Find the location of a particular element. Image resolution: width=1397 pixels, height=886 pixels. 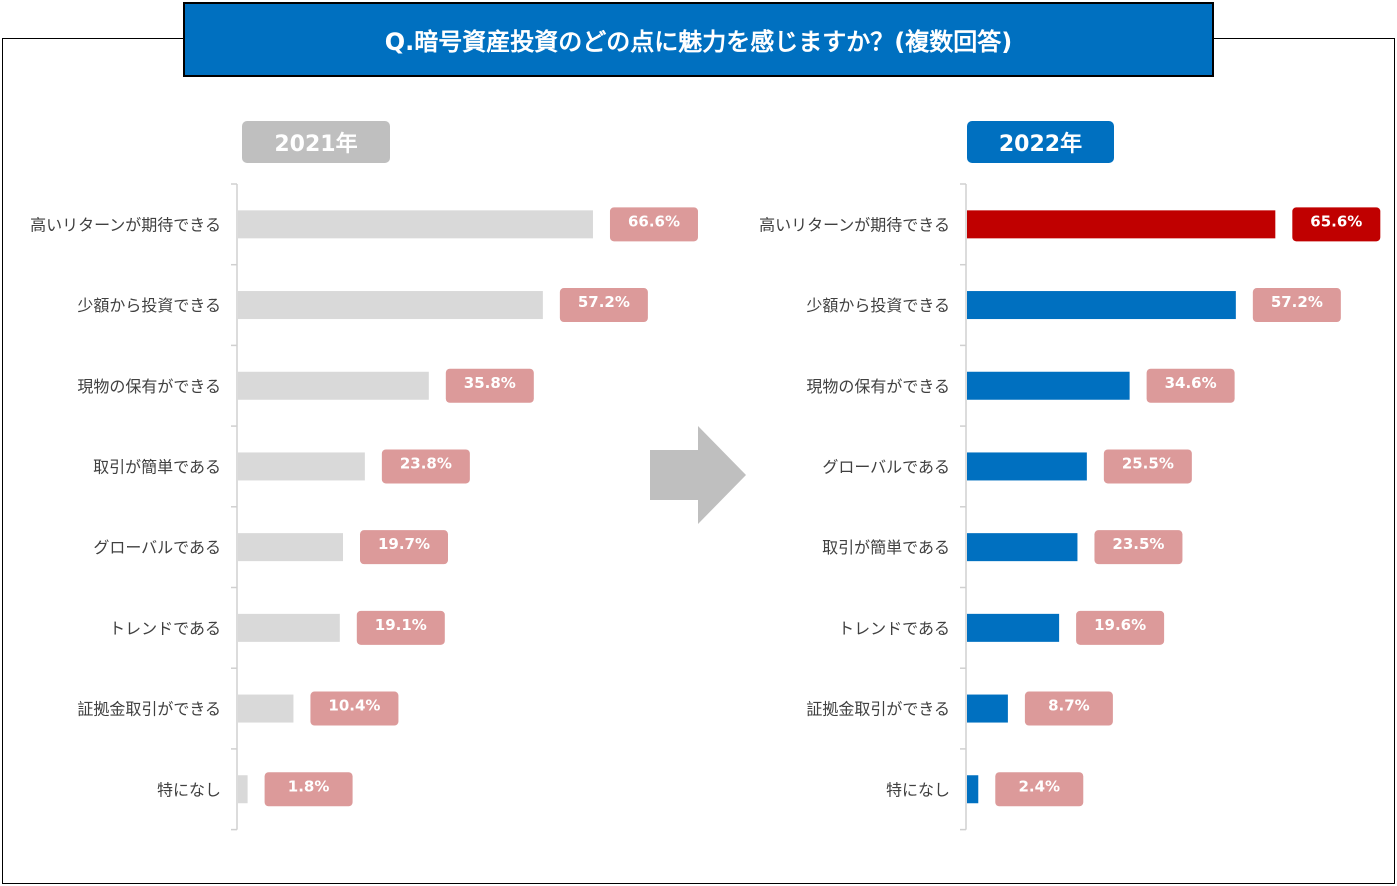

value-label: 1.8% is located at coordinates (309, 786).